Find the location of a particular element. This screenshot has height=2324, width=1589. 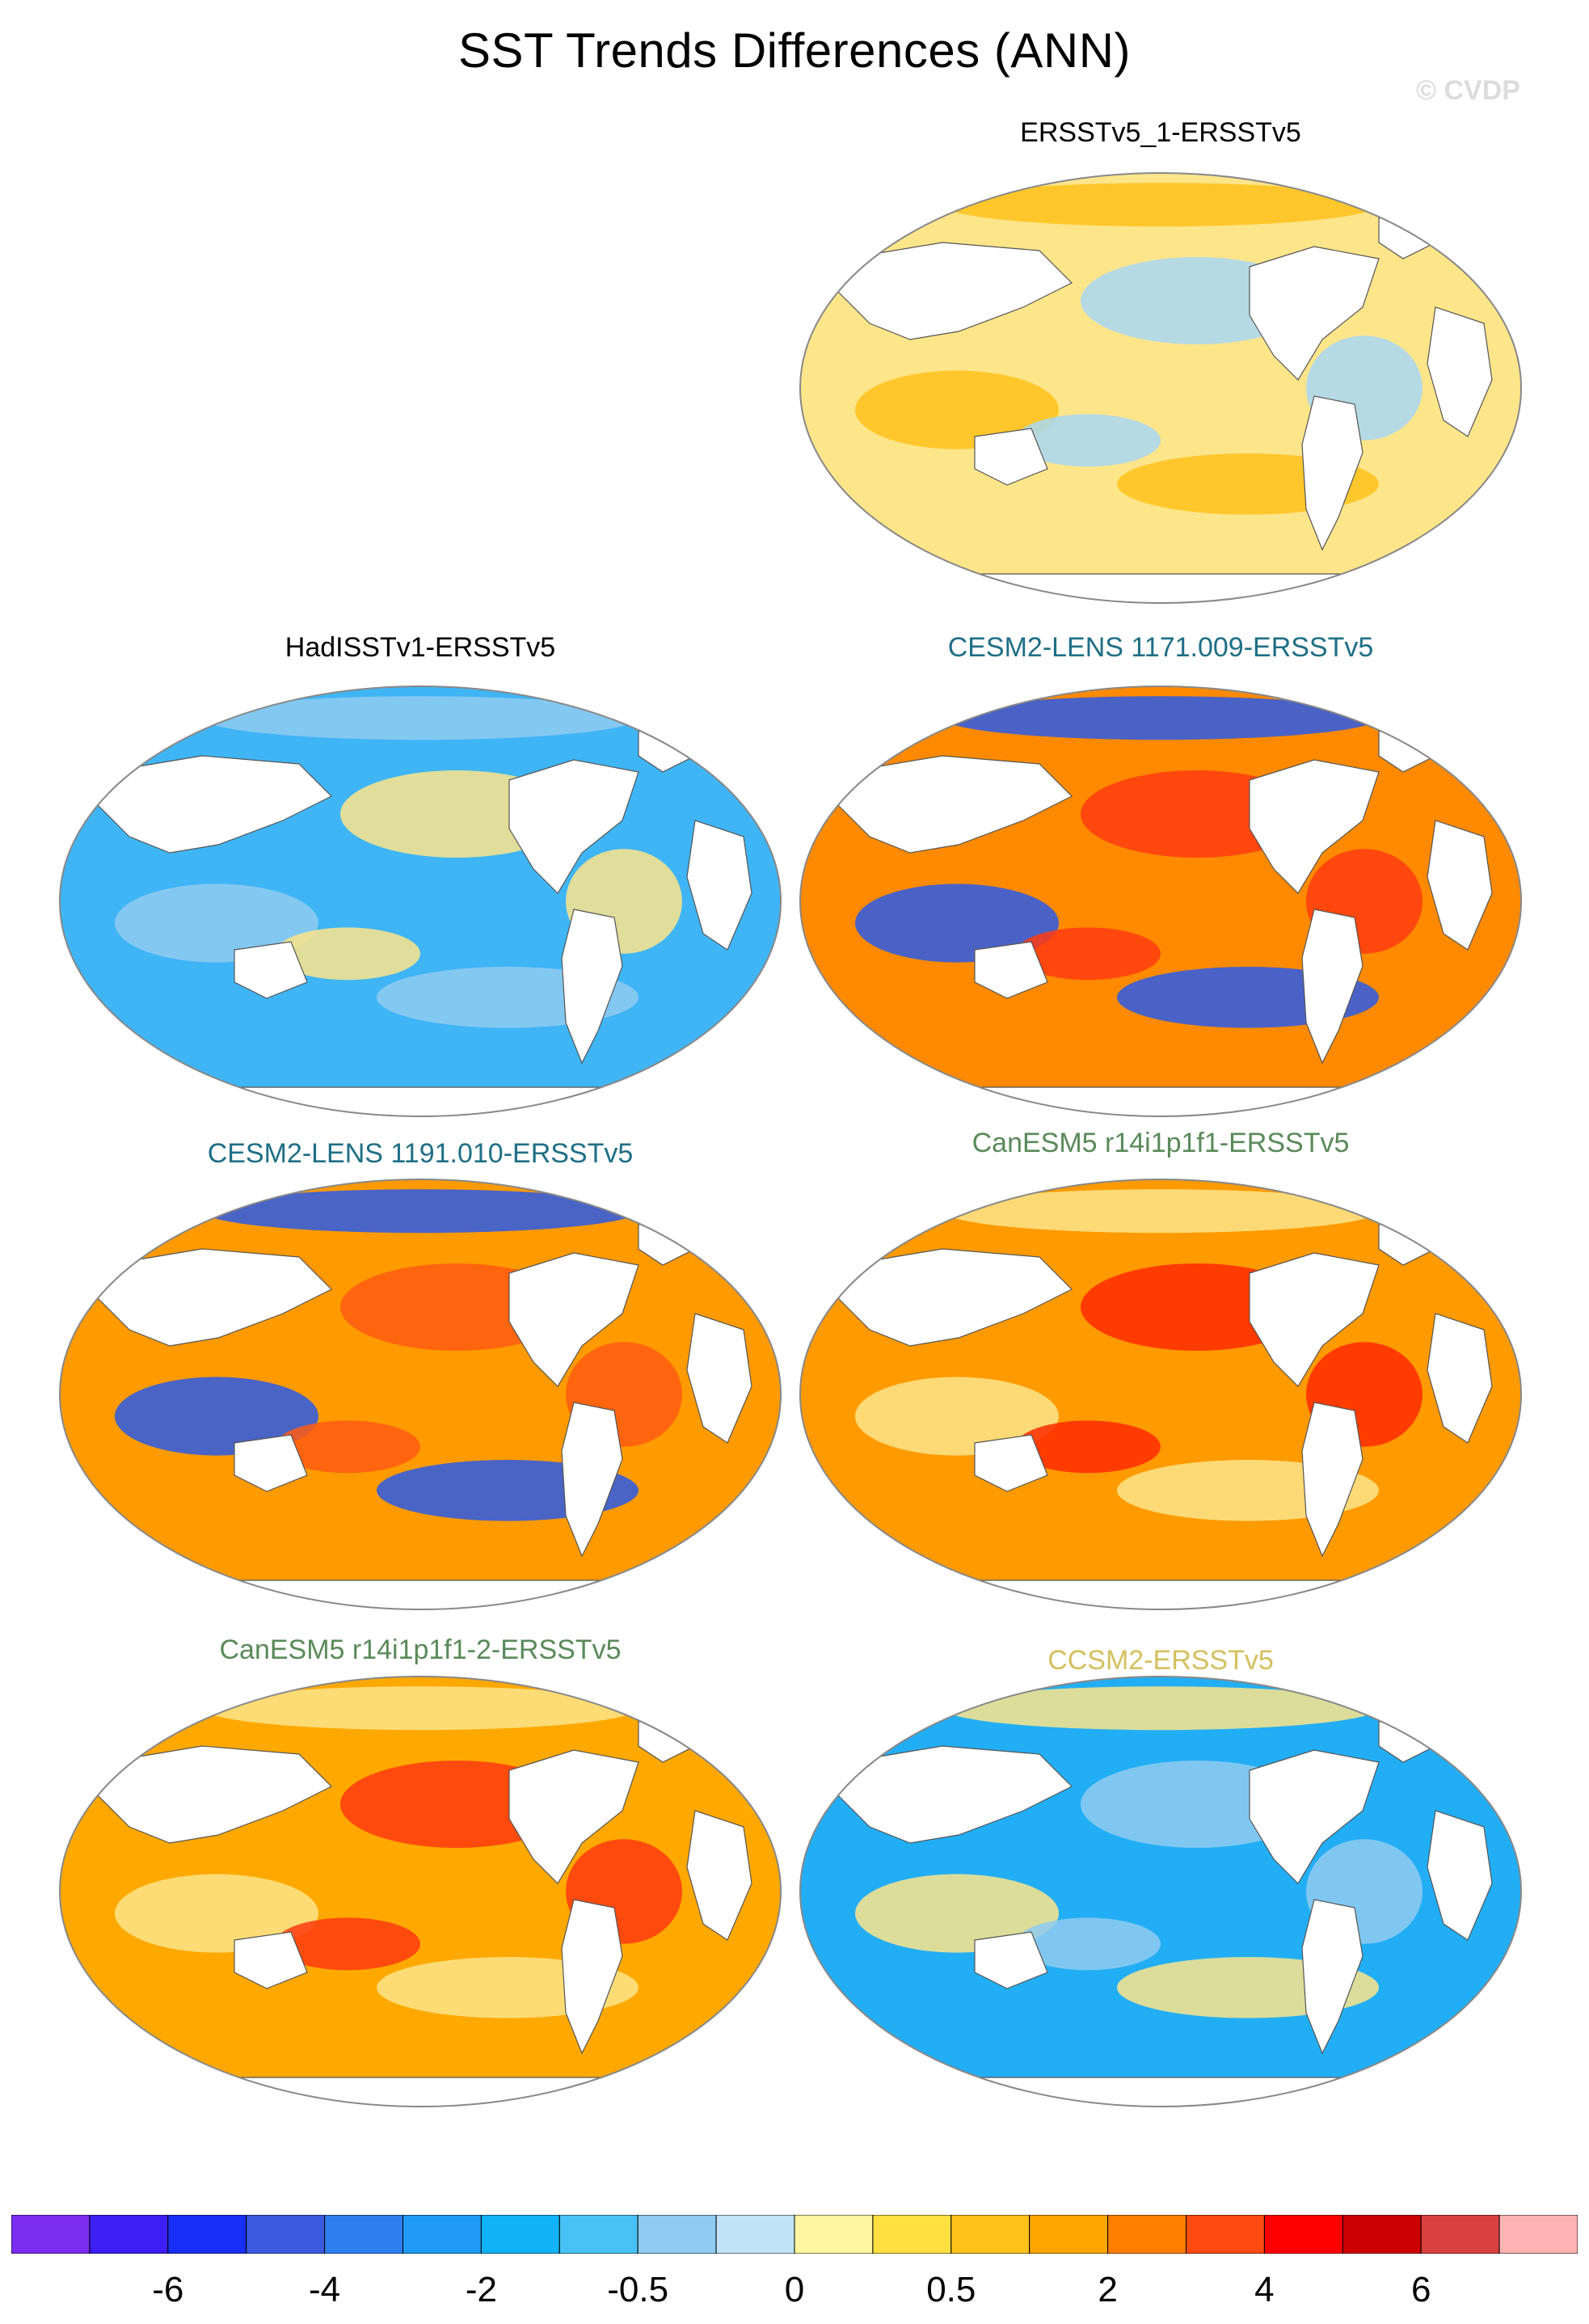

panel-title-ccsm2: CCSM2-ERSSTv5 is located at coordinates (1160, 1660).